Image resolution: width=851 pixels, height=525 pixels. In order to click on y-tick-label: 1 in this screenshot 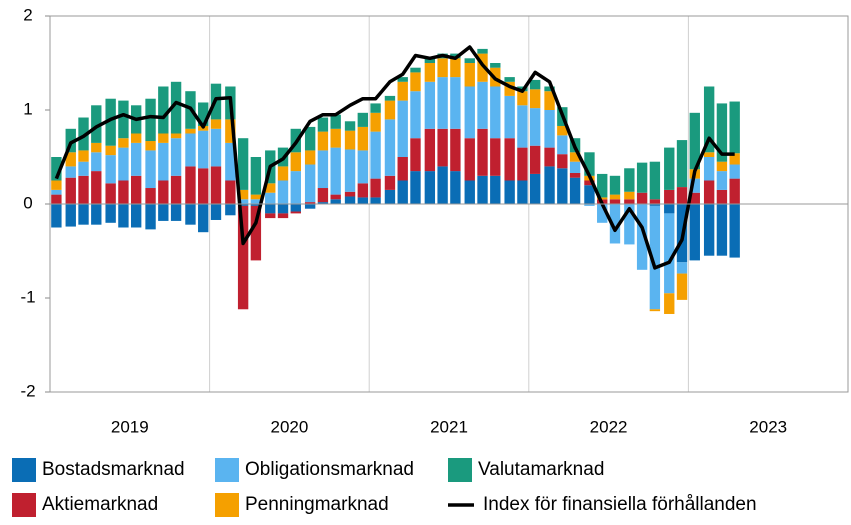, I will do `click(27, 108)`.